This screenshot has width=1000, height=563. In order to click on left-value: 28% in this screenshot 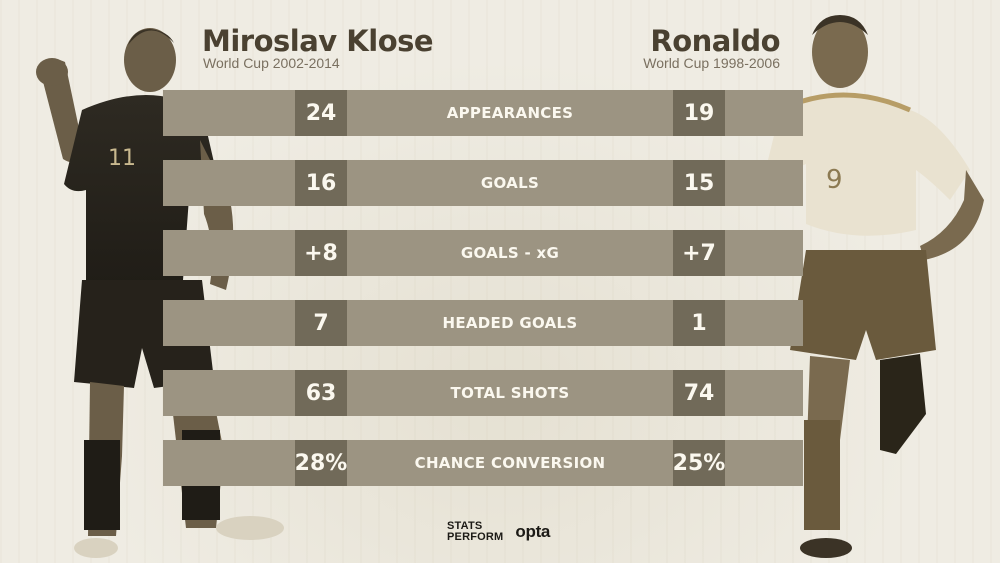, I will do `click(321, 463)`.